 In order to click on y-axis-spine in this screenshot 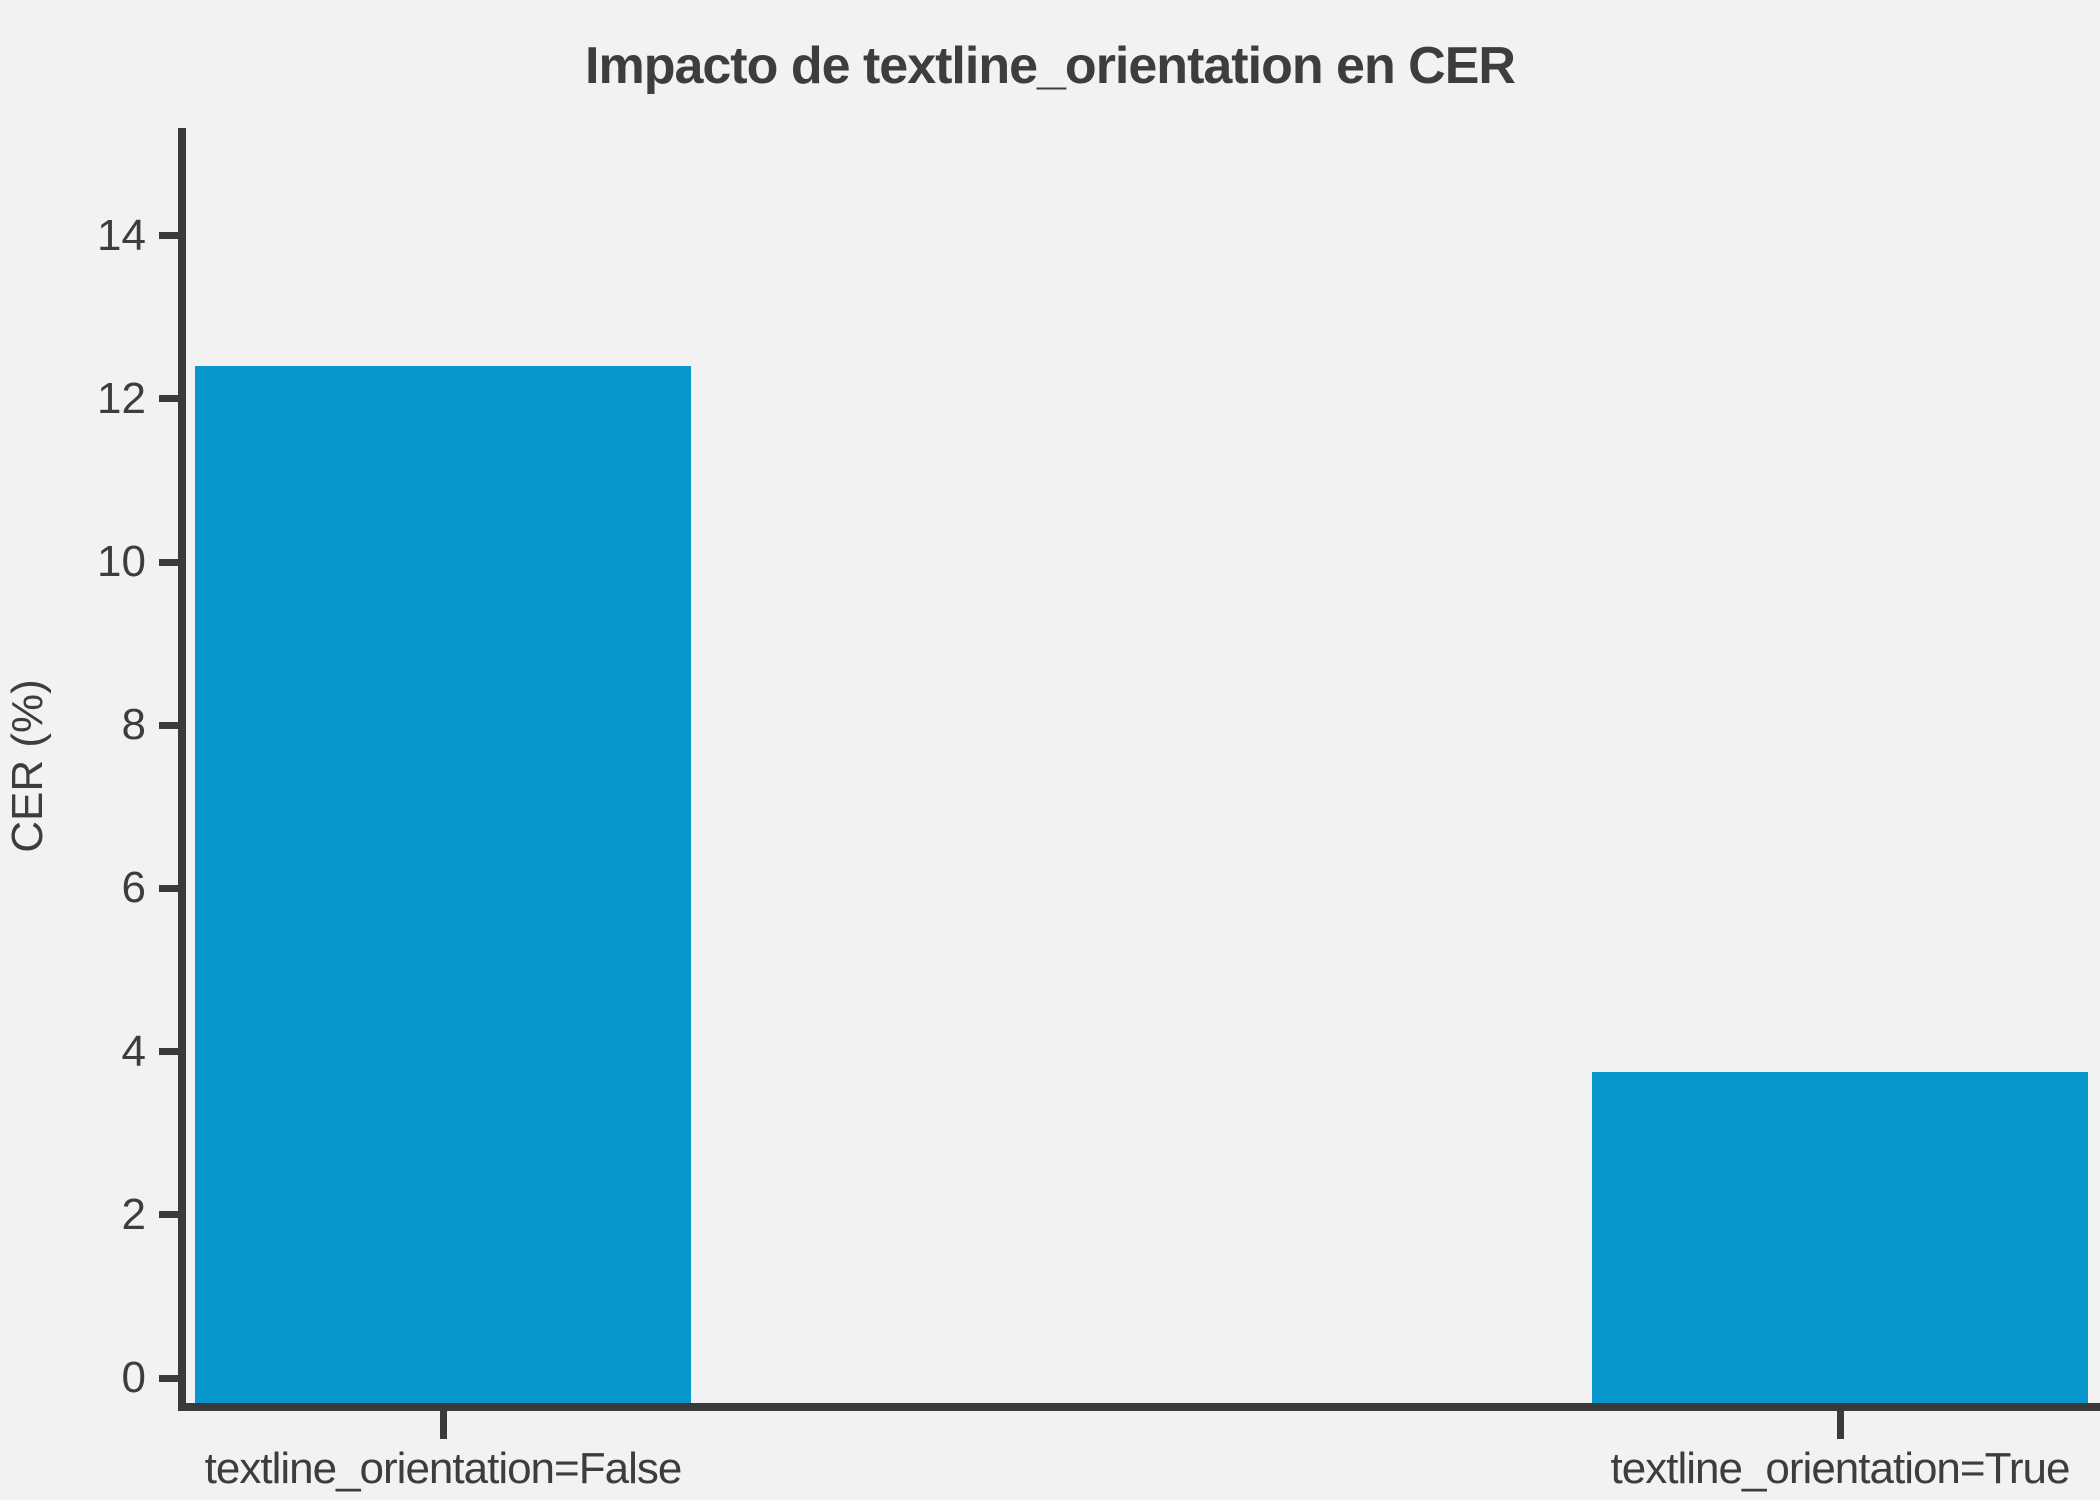, I will do `click(182, 769)`.